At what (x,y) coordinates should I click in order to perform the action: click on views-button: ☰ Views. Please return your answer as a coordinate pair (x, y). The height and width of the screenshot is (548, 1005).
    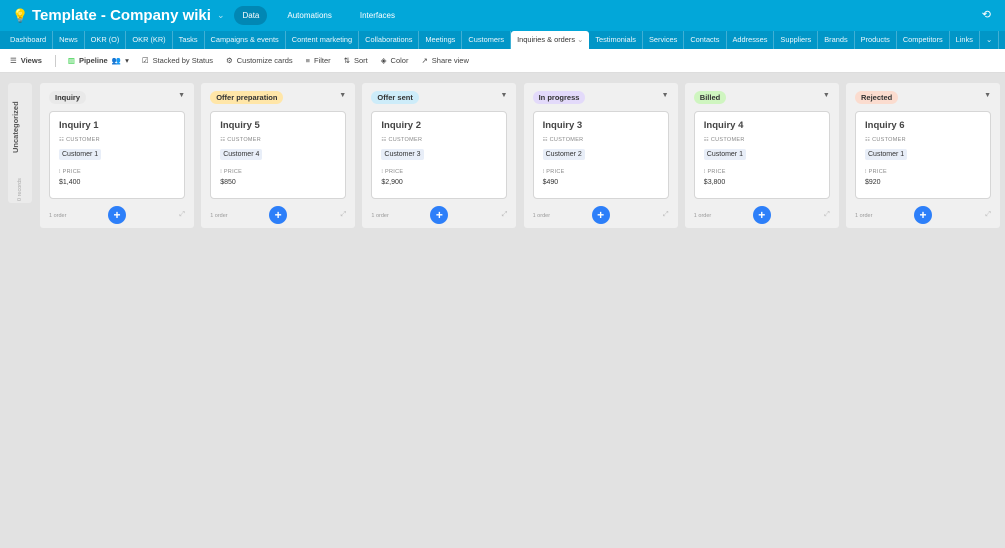
    Looking at the image, I should click on (26, 60).